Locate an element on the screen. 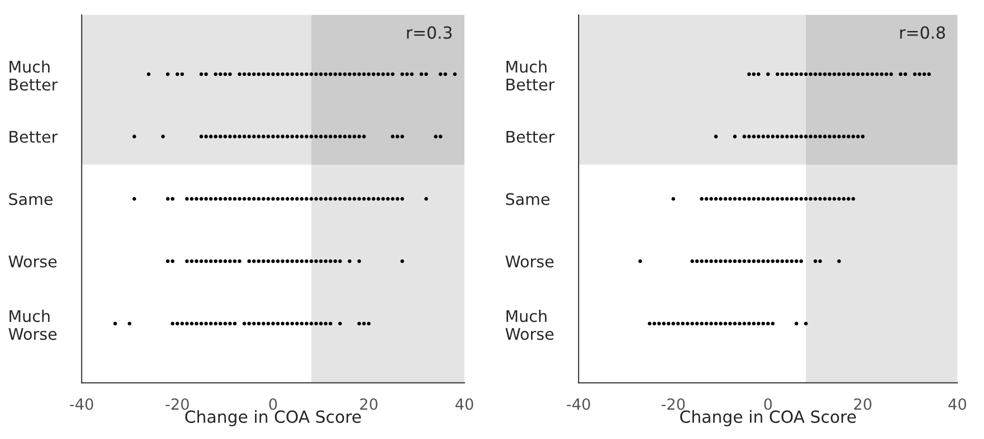 The height and width of the screenshot is (439, 984). annotation: r=0.8 is located at coordinates (922, 32).